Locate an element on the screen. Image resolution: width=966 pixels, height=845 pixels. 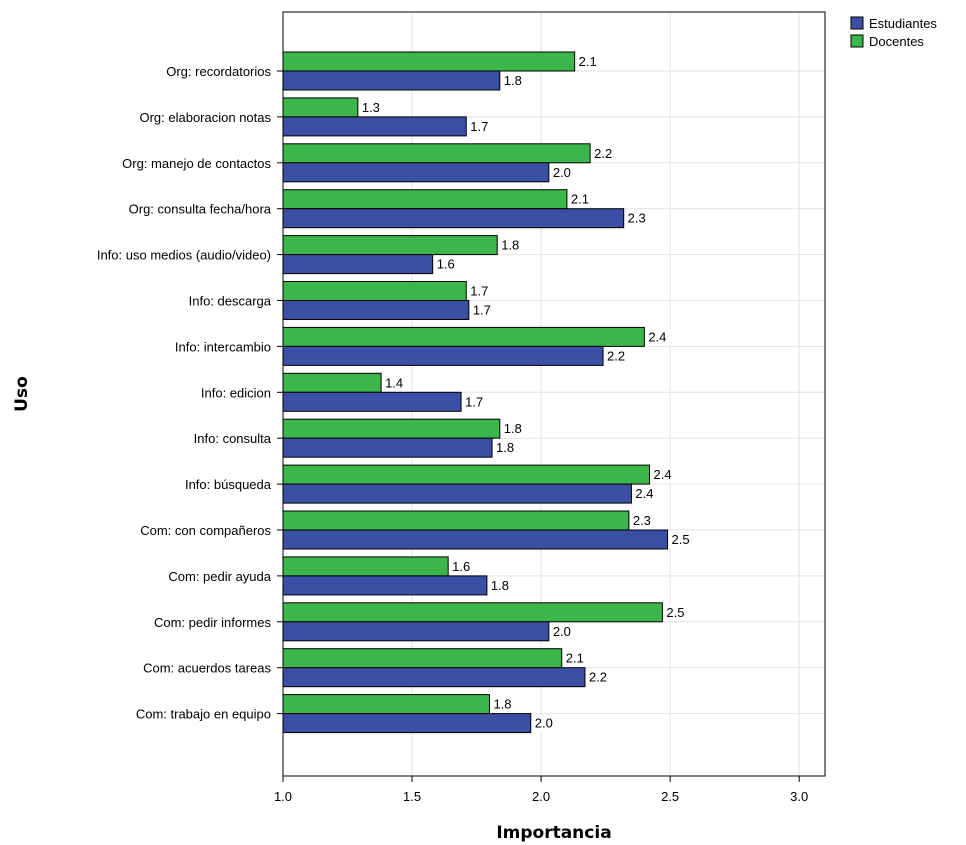
category-label-com-acuerdos-tareas: Com: acuerdos tareas is located at coordinates (207, 668).